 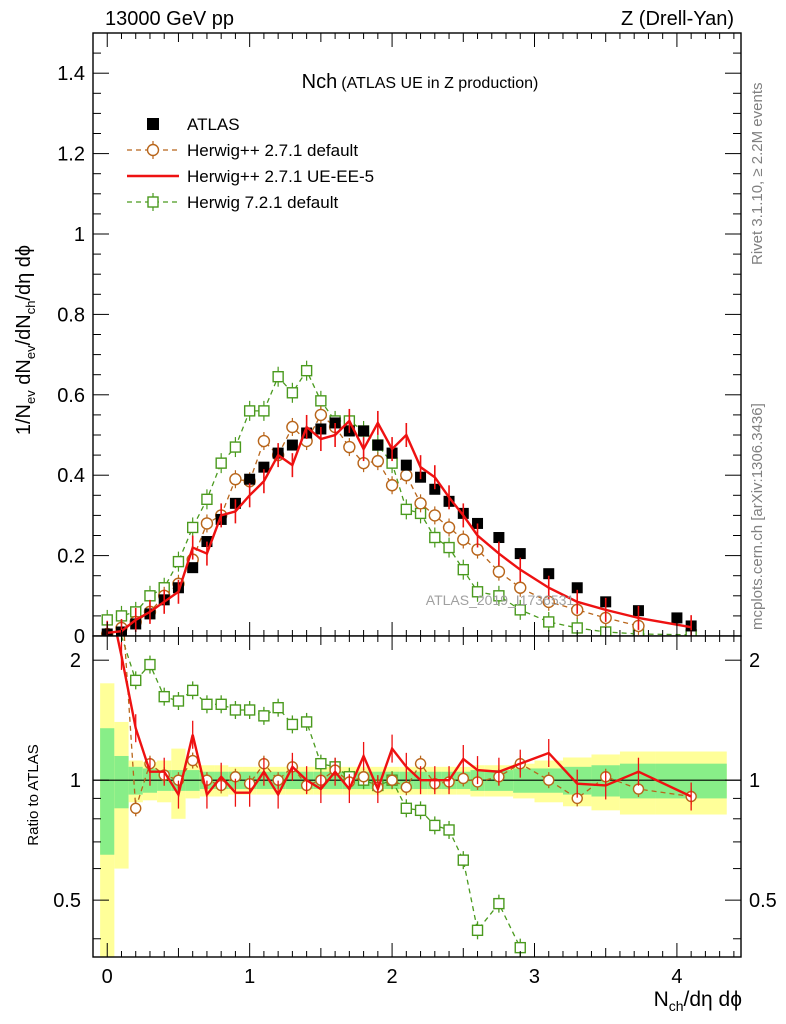 I want to click on x-tick-label: 1, so click(x=249, y=977).